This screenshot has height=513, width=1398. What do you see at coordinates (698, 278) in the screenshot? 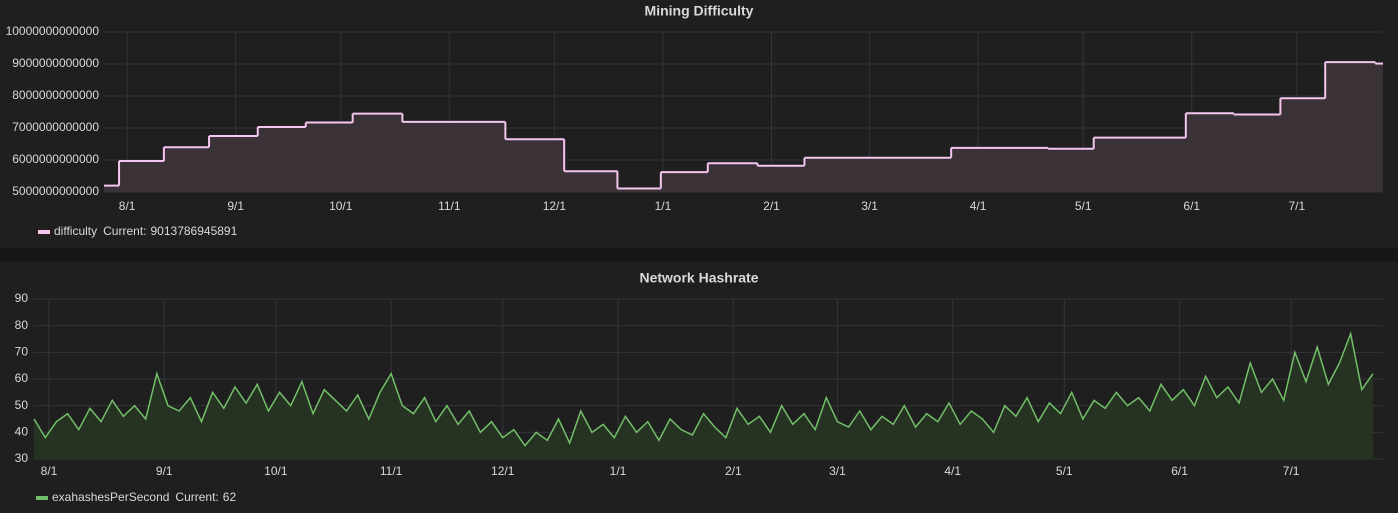
I see `chart-title: Network Hashrate` at bounding box center [698, 278].